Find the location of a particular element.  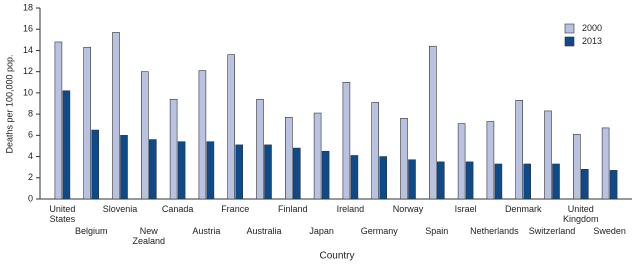

x-tick-label: United Kingdom is located at coordinates (581, 214).